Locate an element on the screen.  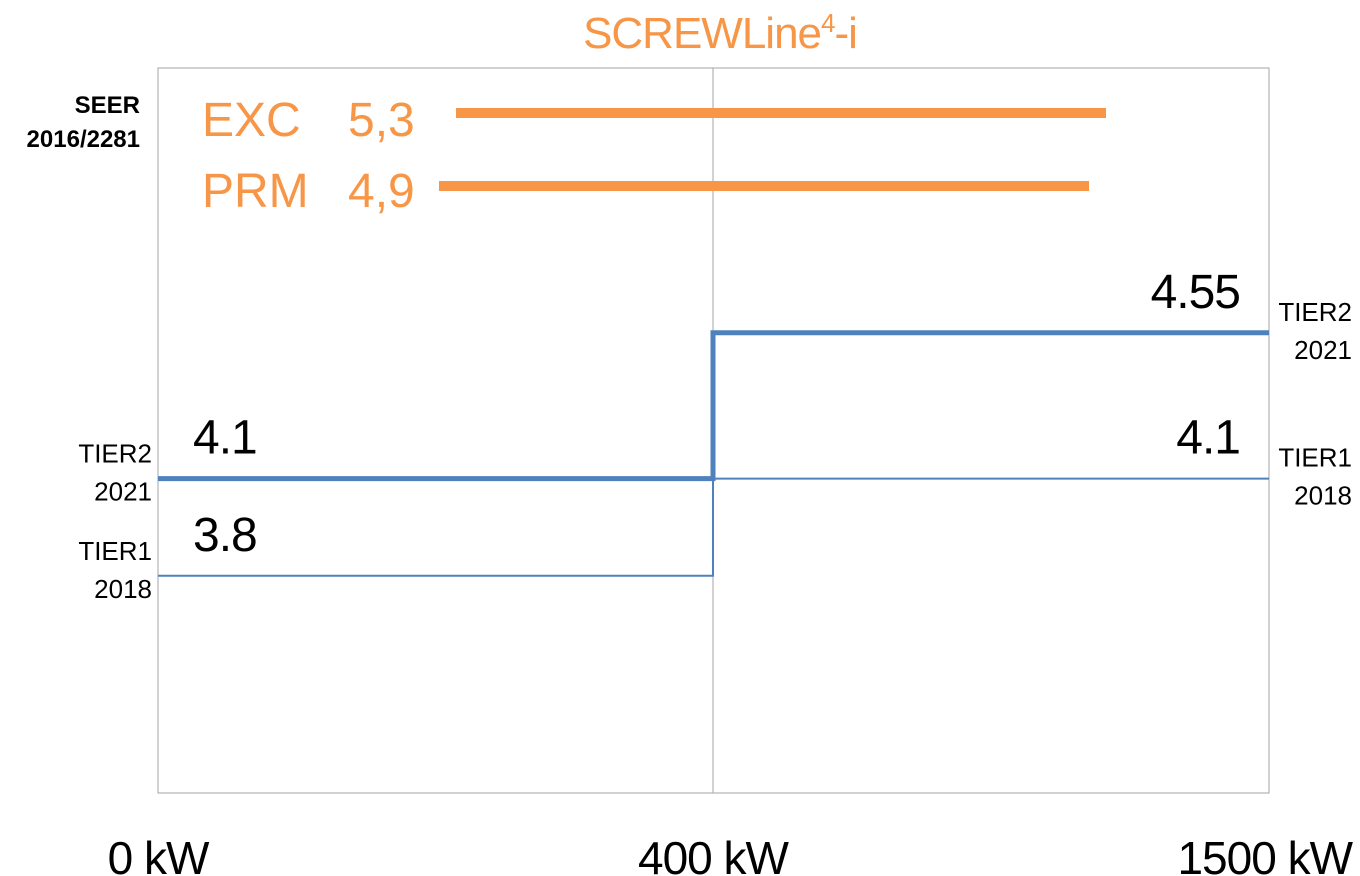
band-name: EXC is located at coordinates (251, 120).